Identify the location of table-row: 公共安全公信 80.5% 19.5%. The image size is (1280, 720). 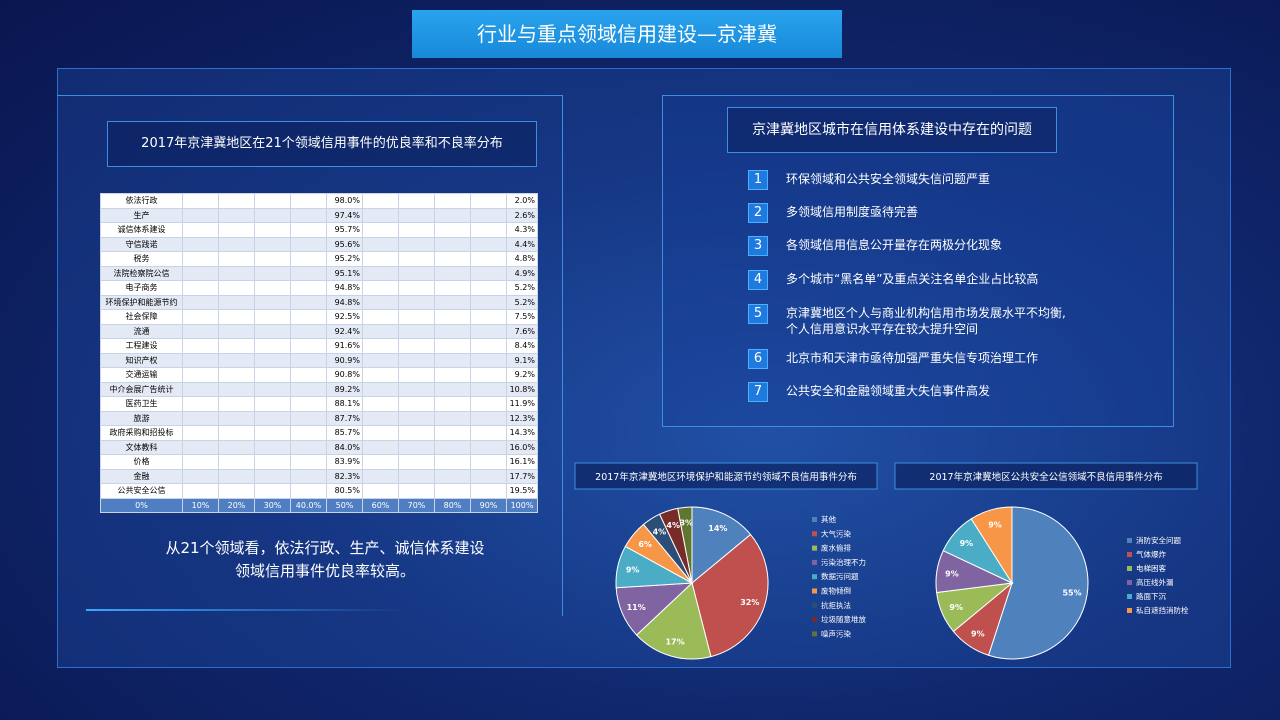
(319, 491).